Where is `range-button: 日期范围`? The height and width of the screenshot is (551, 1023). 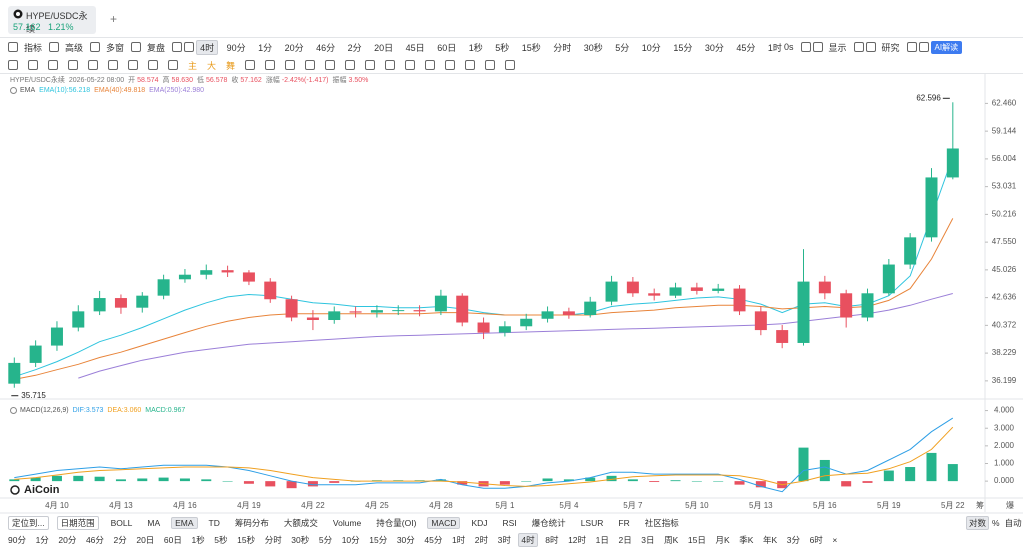
range-button: 日期范围 is located at coordinates (77, 523).